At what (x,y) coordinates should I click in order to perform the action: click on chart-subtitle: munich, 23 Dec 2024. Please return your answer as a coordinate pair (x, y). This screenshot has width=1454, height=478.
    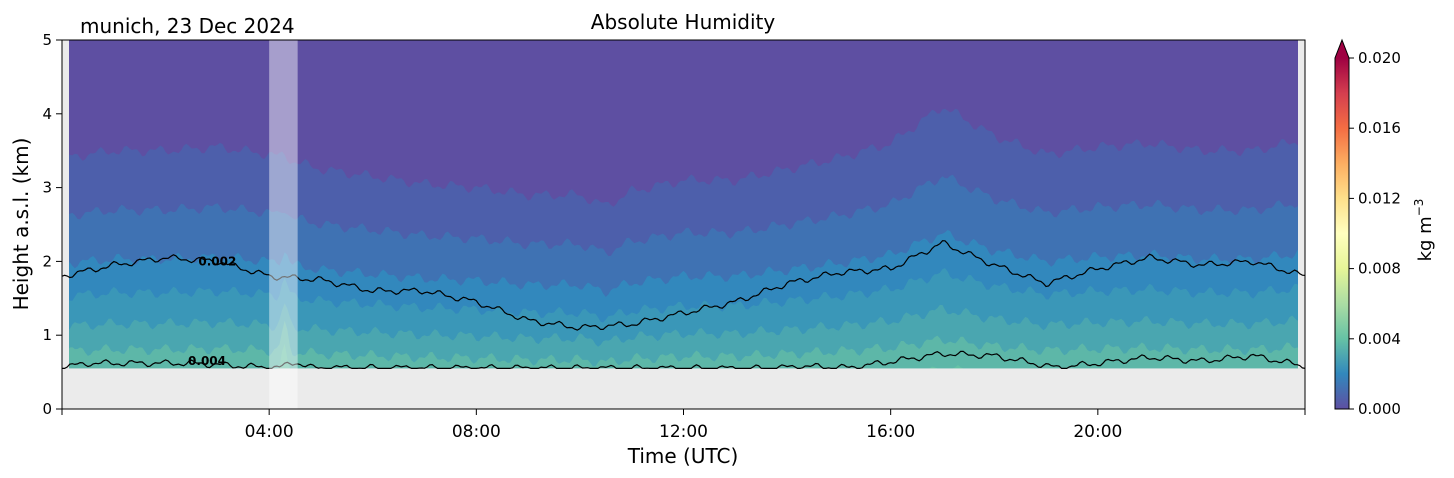
    Looking at the image, I should click on (187, 26).